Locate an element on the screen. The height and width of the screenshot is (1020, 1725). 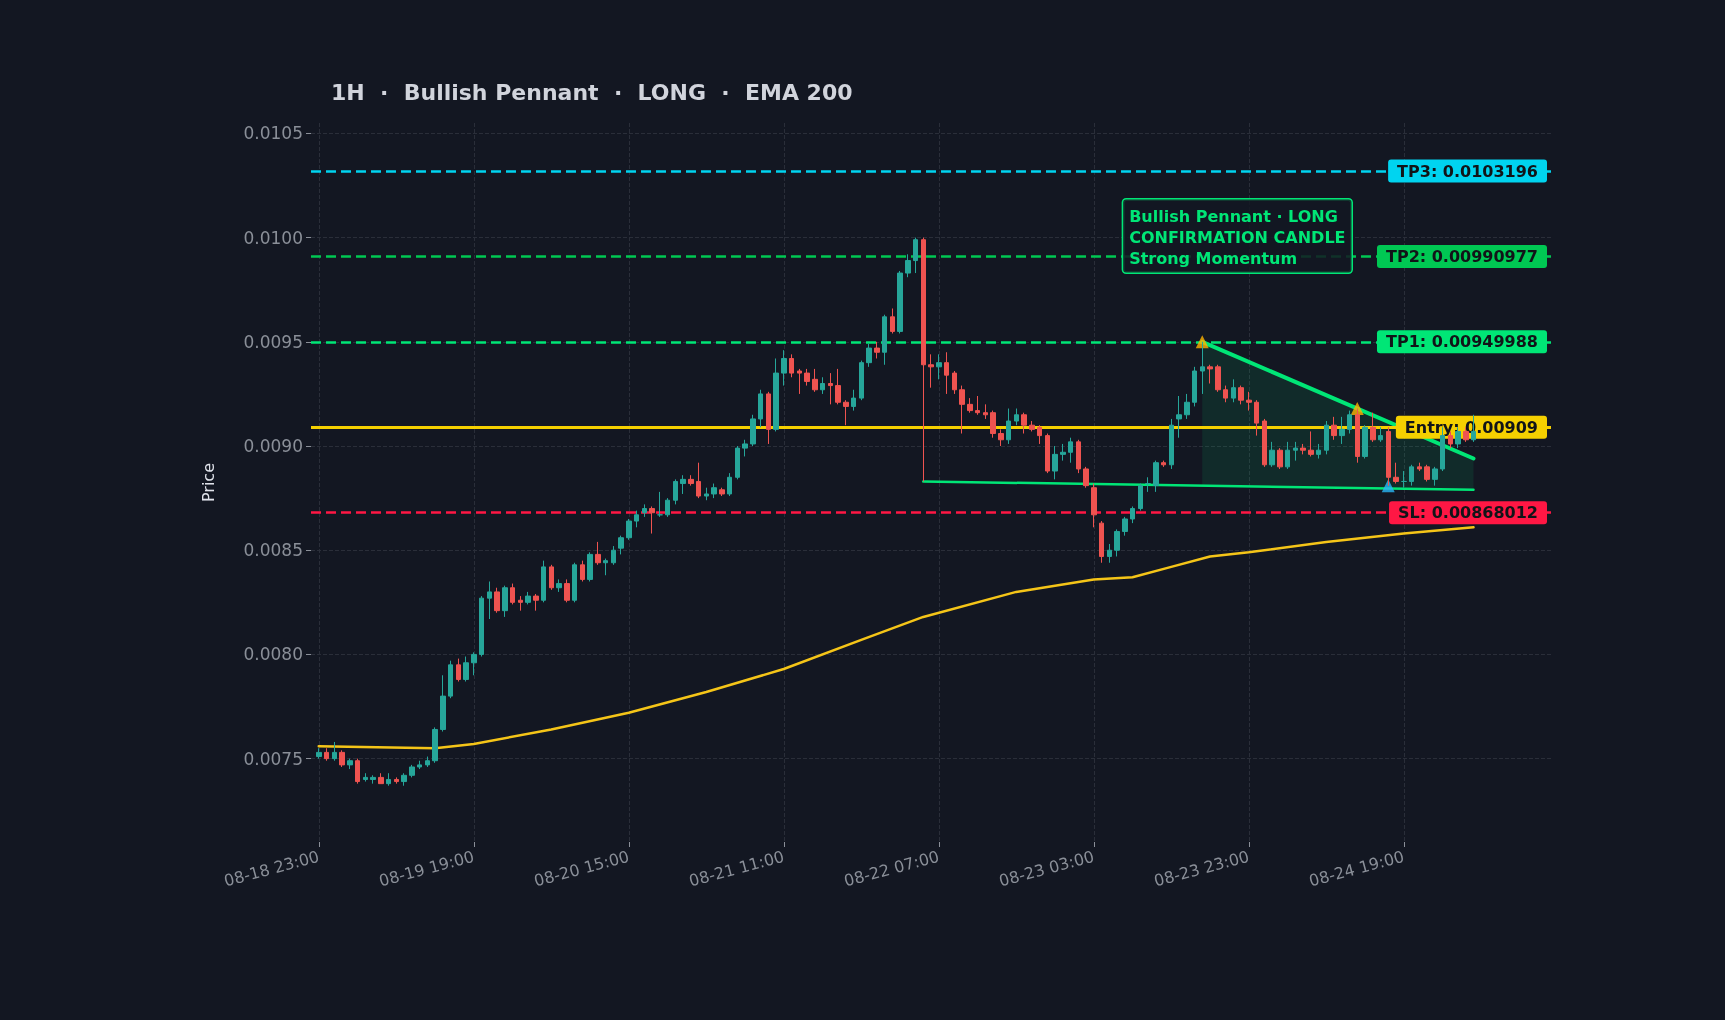
ref-line-label: TP3: 0.0103196 is located at coordinates (1467, 171).